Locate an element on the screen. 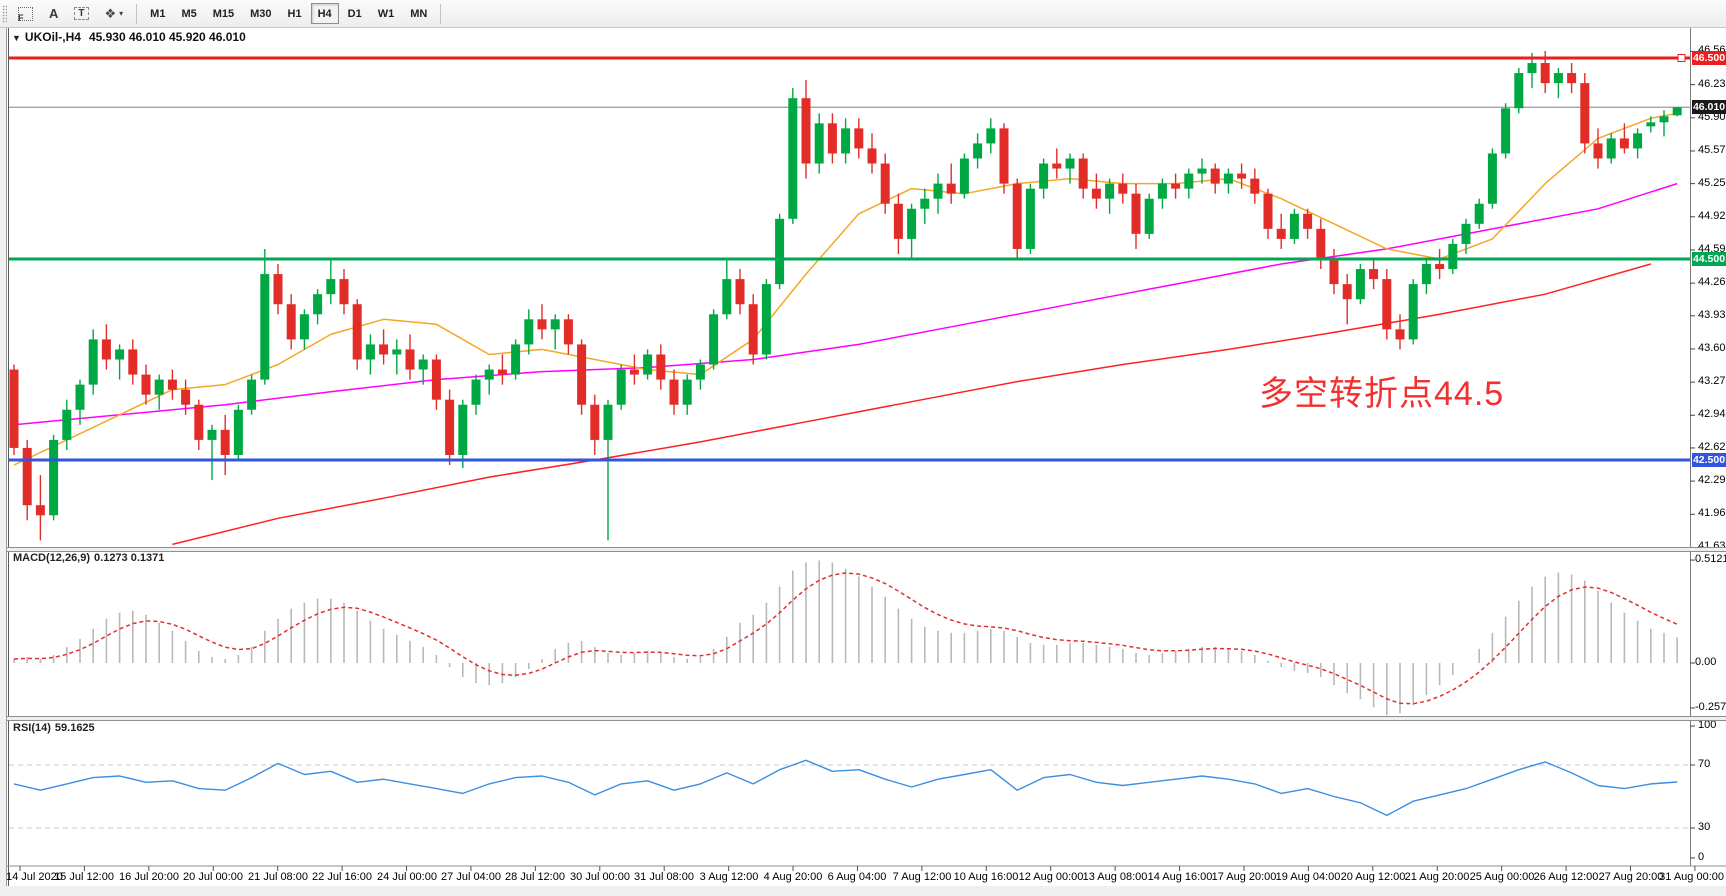 The image size is (1726, 896). ohlc-values: 45.930 46.010 45.920 46.010 is located at coordinates (167, 37).